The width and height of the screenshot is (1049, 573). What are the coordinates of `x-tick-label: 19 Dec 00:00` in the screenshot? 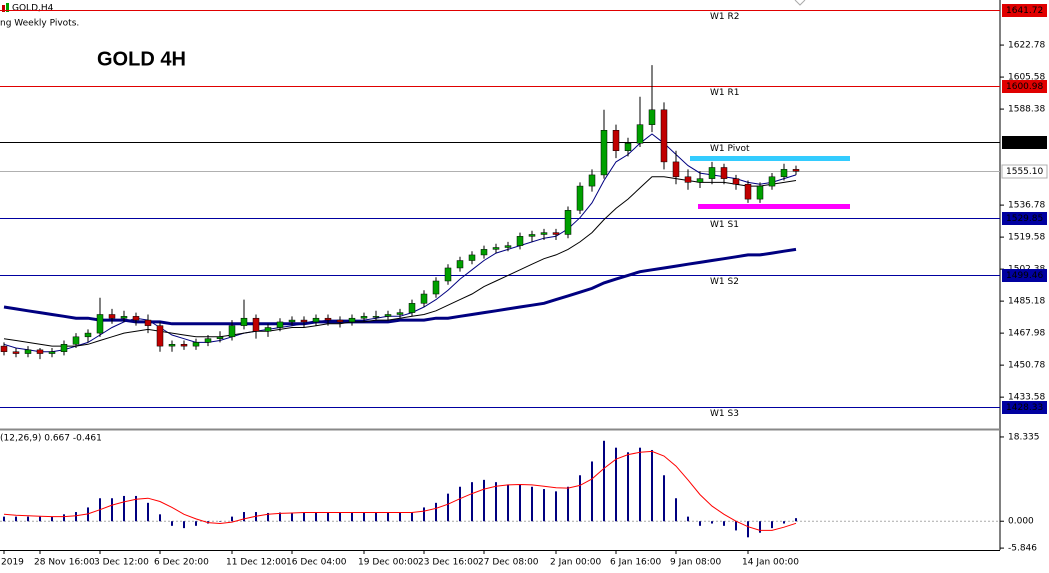 It's located at (388, 563).